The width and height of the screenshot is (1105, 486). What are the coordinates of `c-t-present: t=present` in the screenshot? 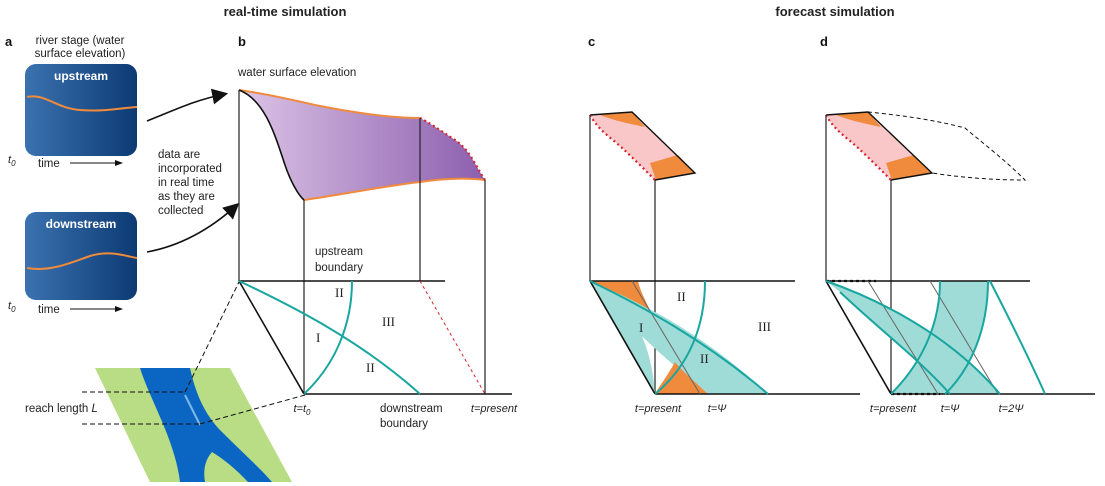 It's located at (658, 409).